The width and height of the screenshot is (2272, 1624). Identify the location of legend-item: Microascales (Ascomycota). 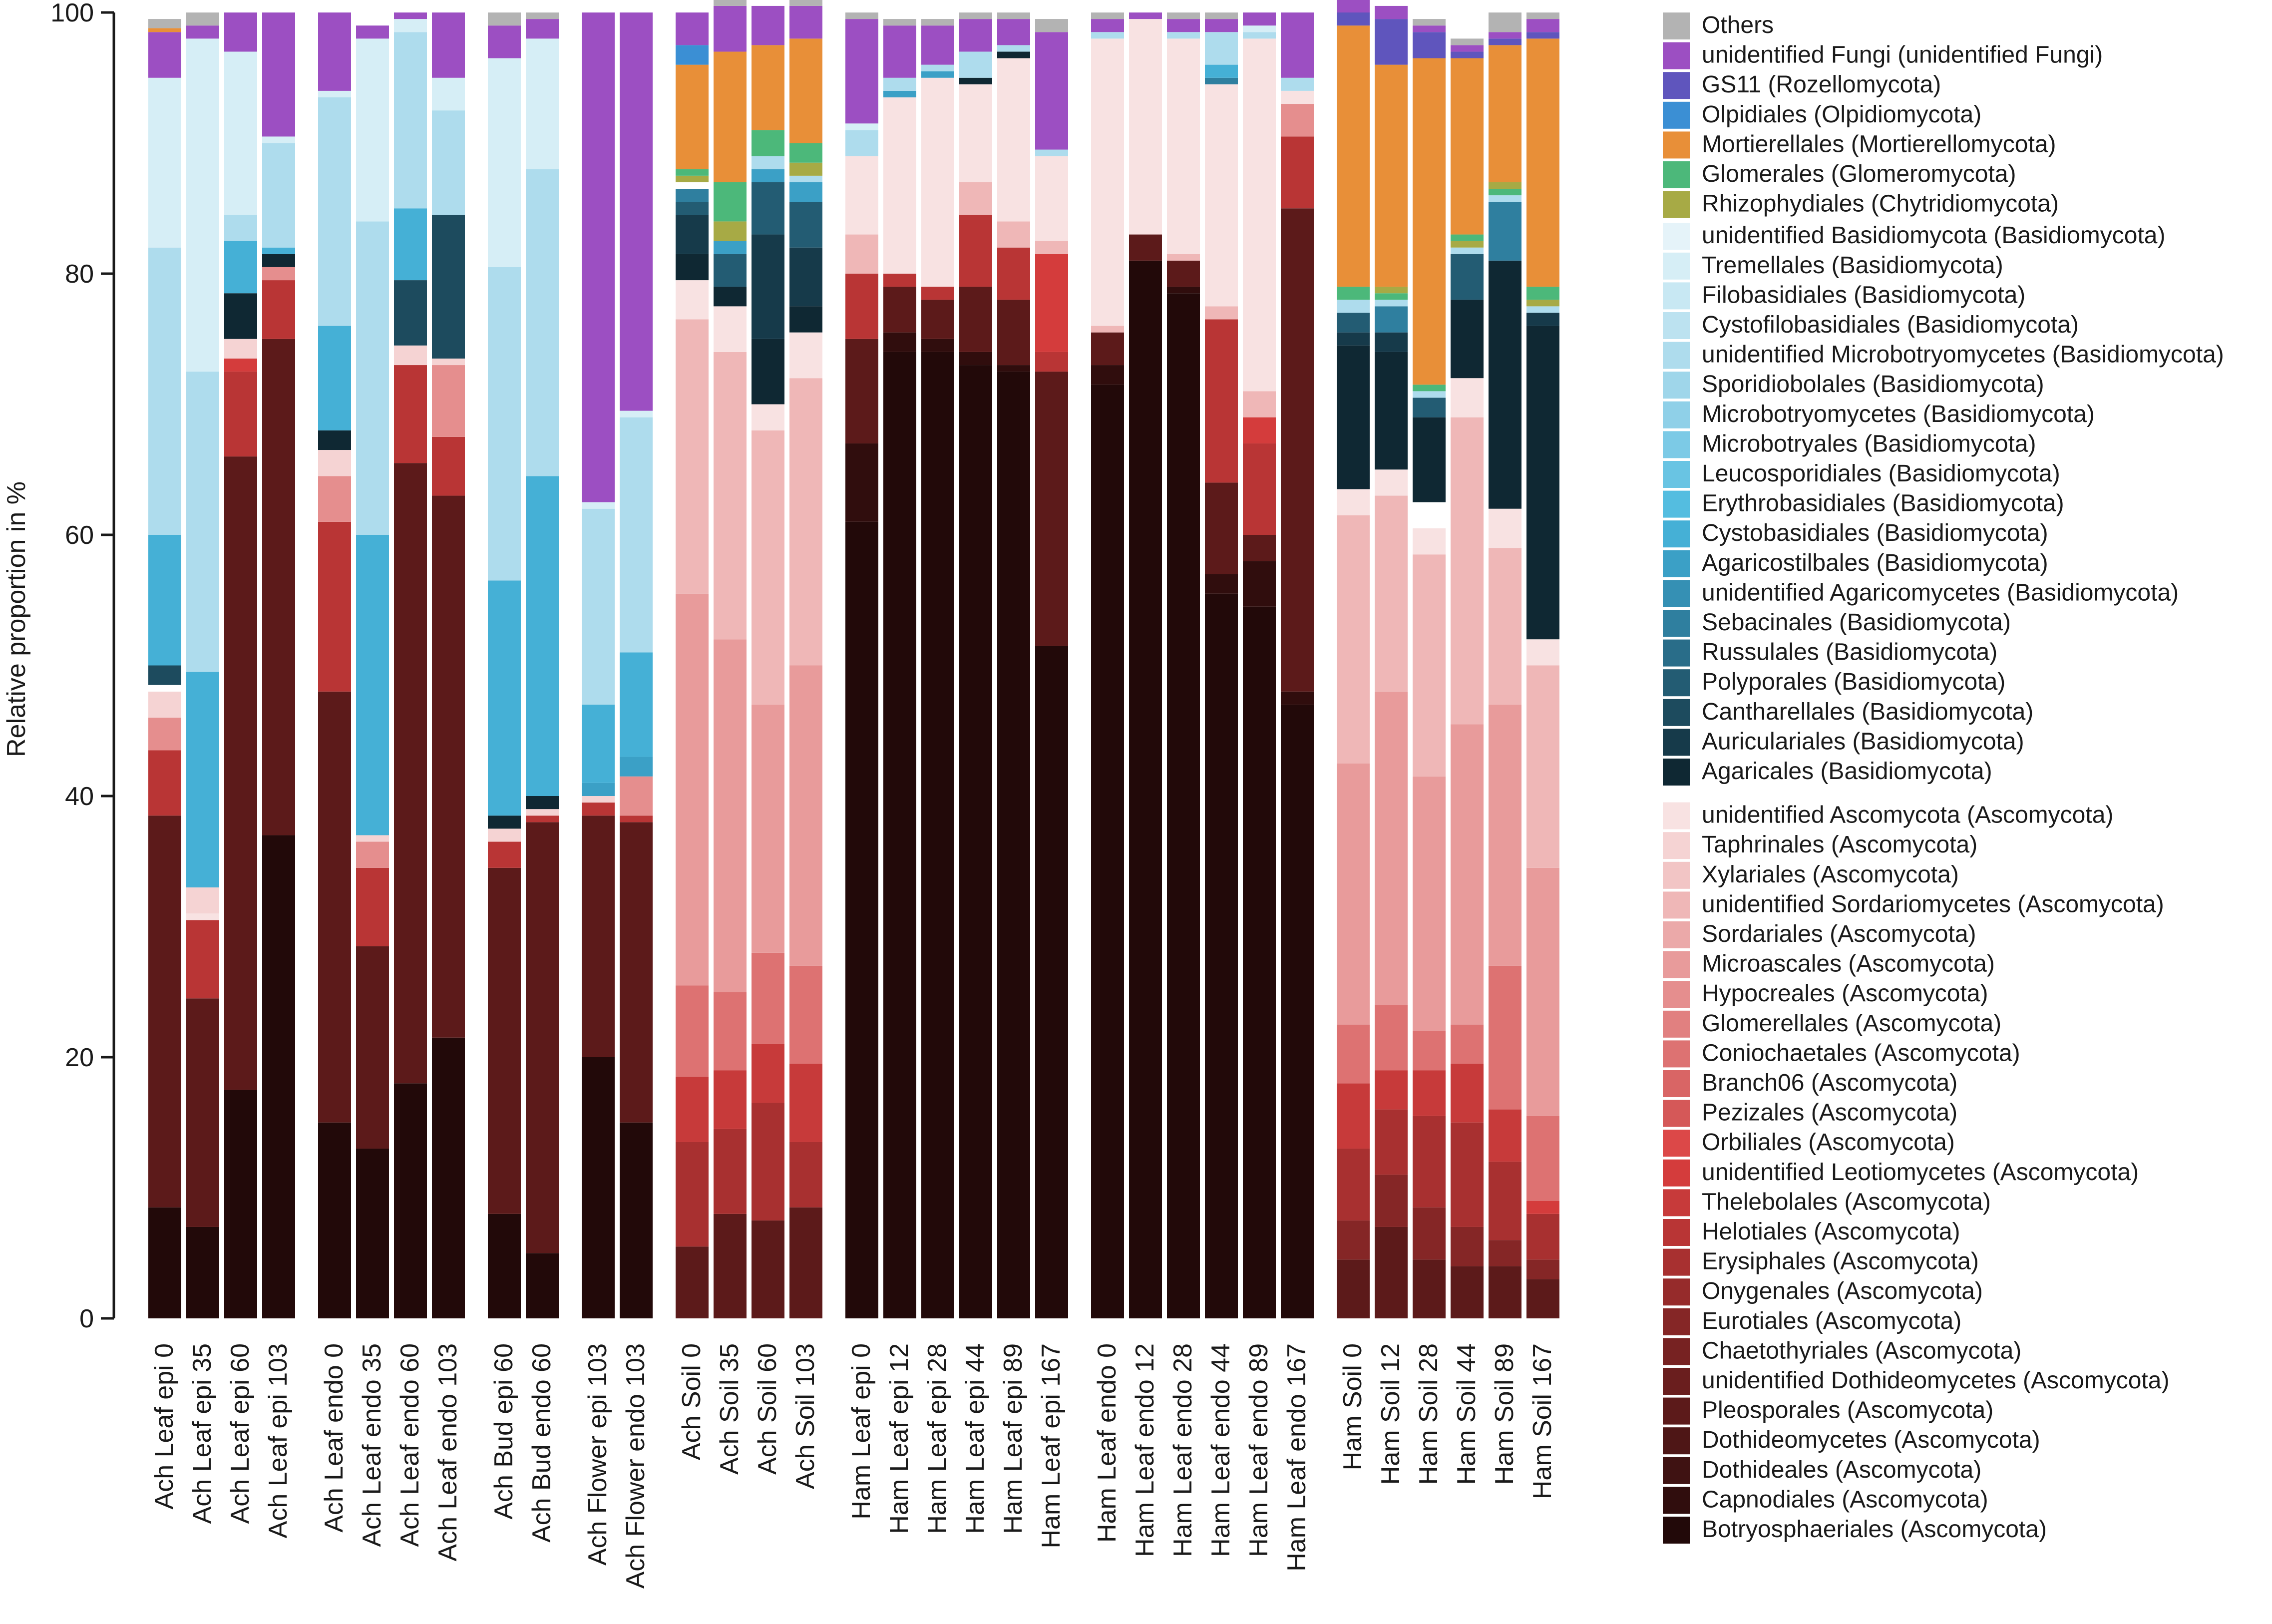
(1829, 964).